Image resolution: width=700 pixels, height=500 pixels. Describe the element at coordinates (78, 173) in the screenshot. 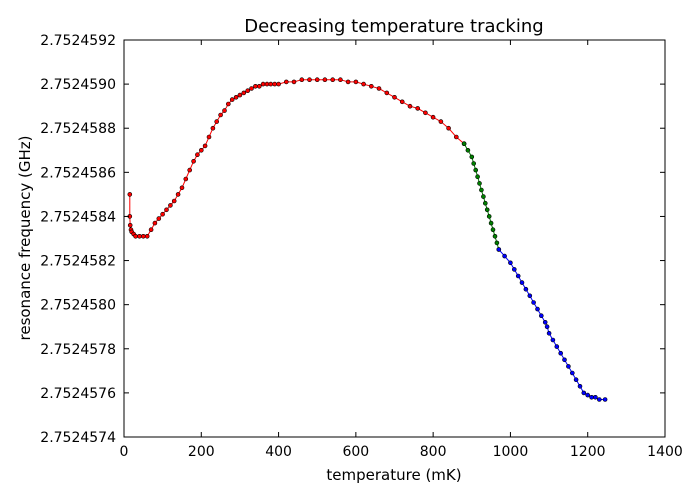

I see `y-tick-label: 2.7524586` at that location.